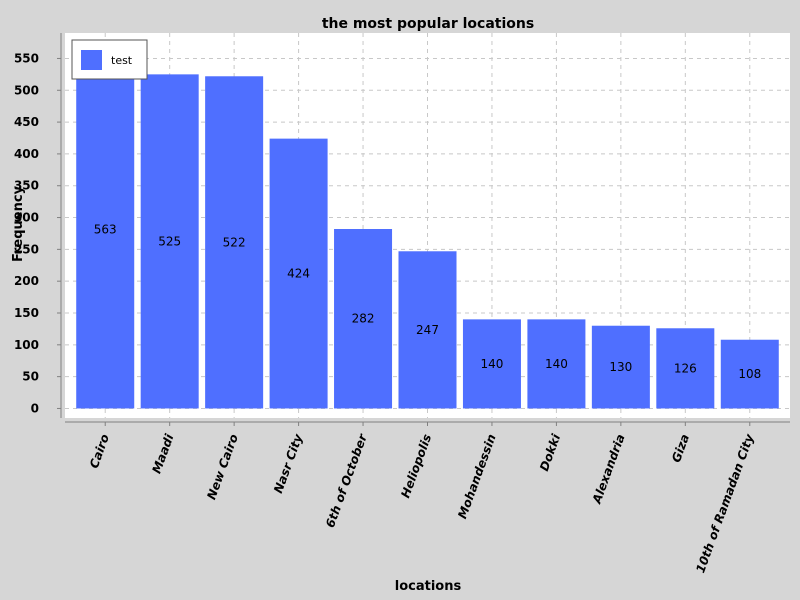 Image resolution: width=800 pixels, height=600 pixels. I want to click on bar-value-label: 525, so click(169, 241).